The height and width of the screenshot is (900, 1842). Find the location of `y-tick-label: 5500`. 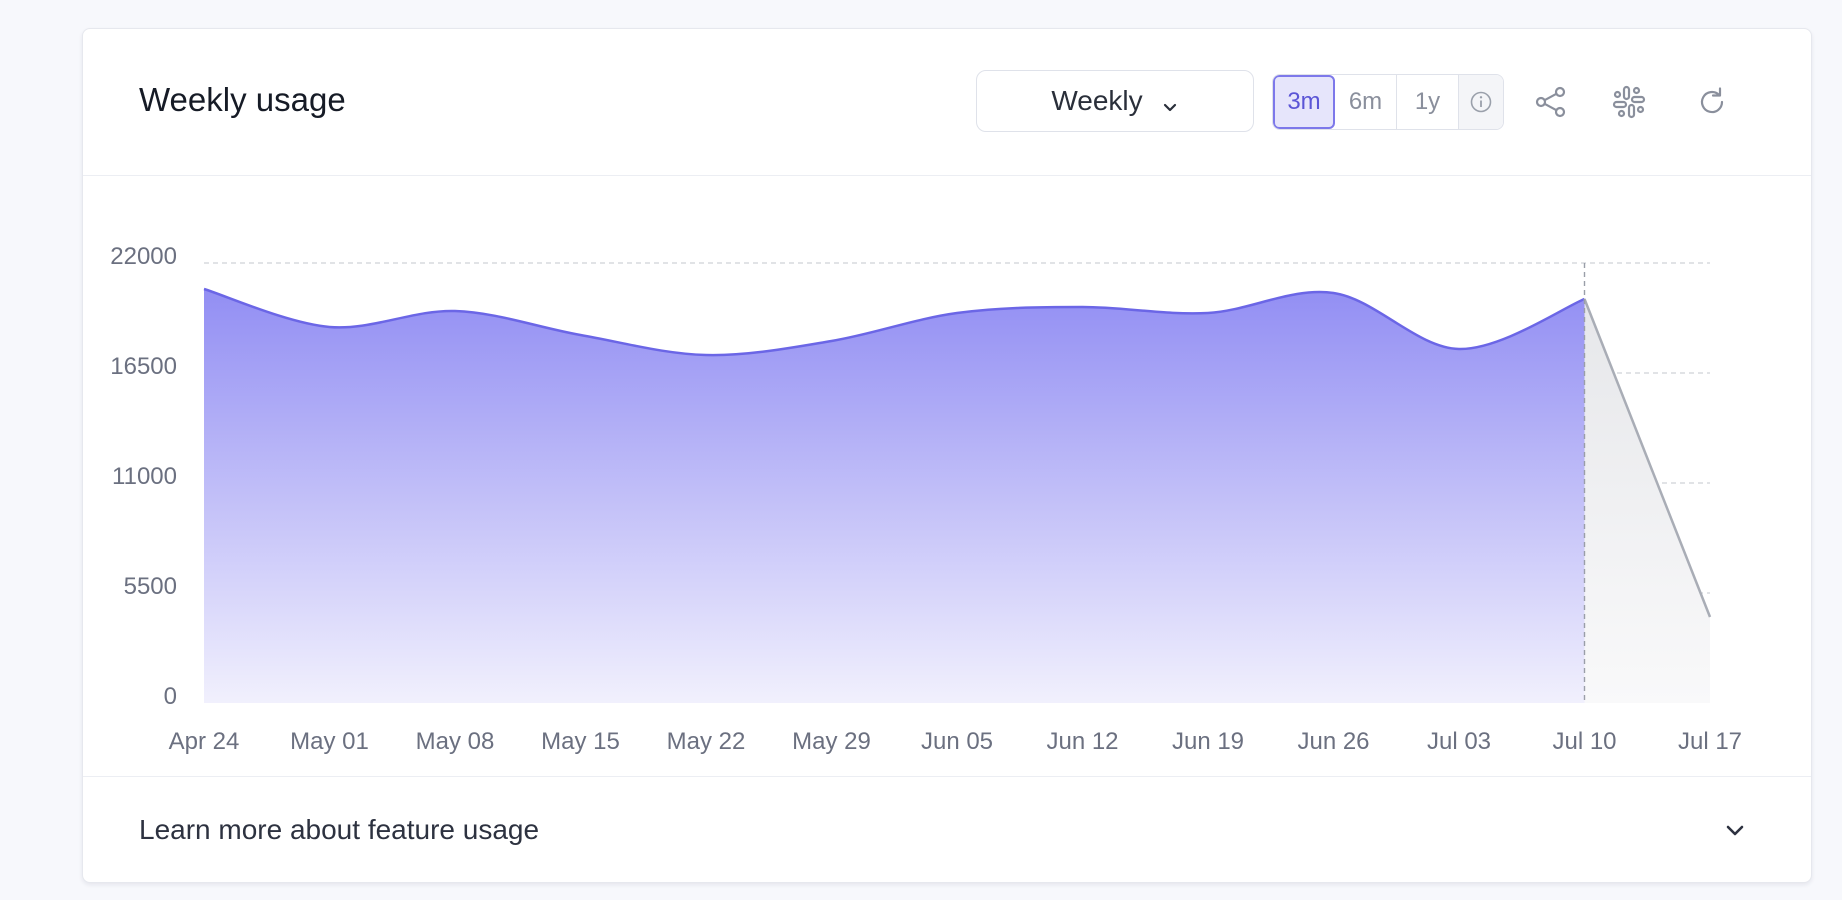

y-tick-label: 5500 is located at coordinates (150, 586).